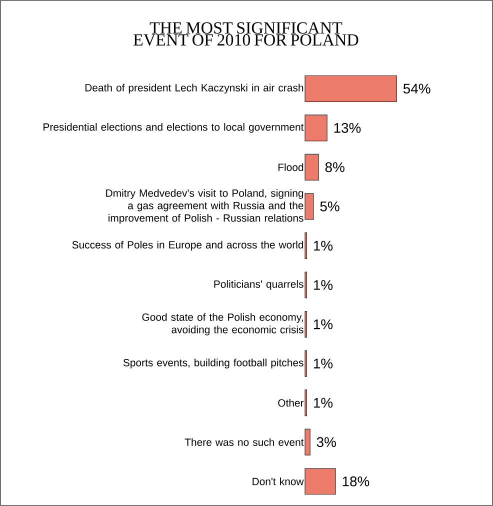  I want to click on y-tick-label: Dmitry Medvedev's visit to Poland, signing a gas agreement with Russia and the improvement of Polish - Russian relations, so click(205, 206).